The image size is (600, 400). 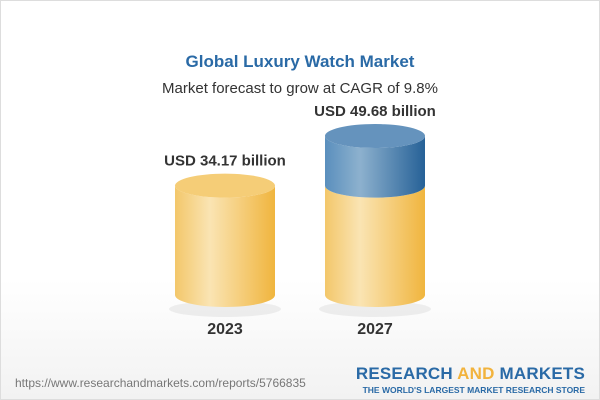 What do you see at coordinates (225, 161) in the screenshot?
I see `data-label: USD 34.17 billion` at bounding box center [225, 161].